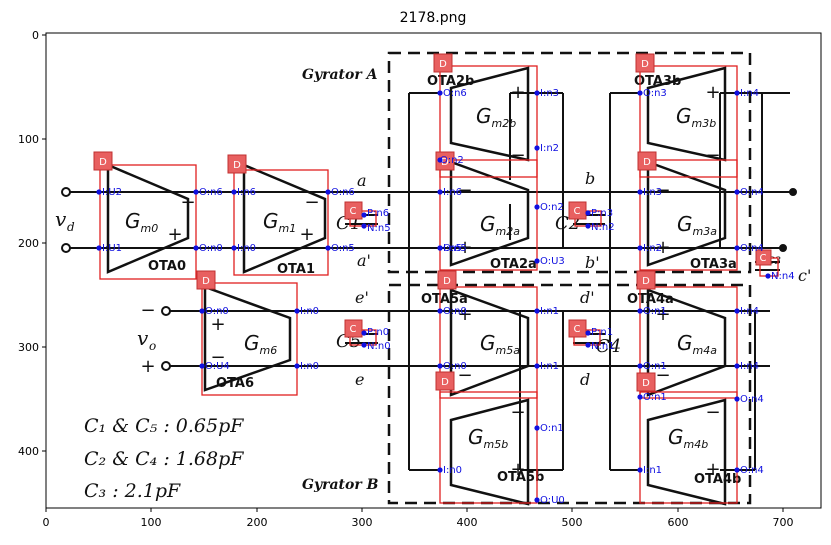 The width and height of the screenshot is (831, 545). Describe the element at coordinates (66, 192) in the screenshot. I see `terminal-vd-plus` at that location.